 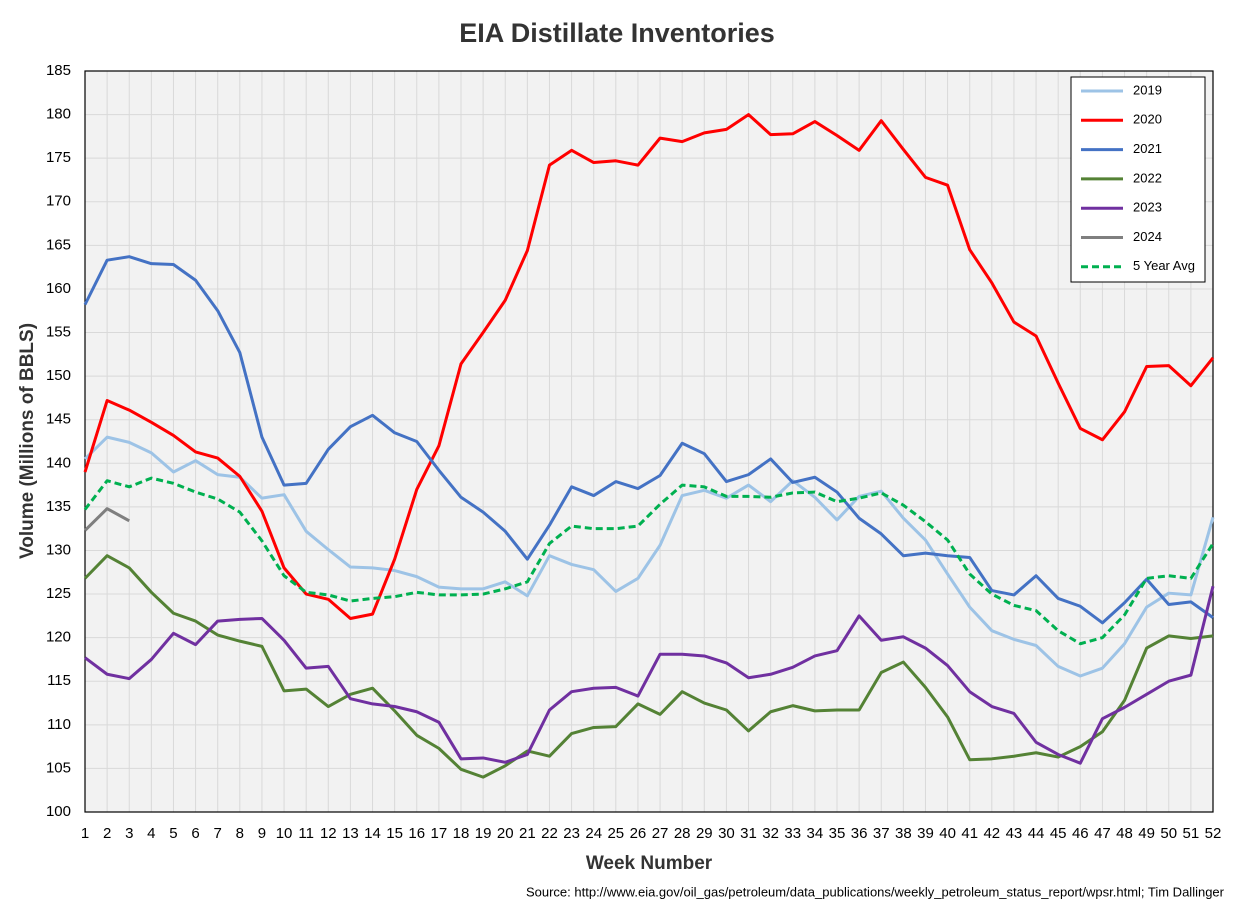 I want to click on x-tick-label: 29, so click(x=704, y=833).